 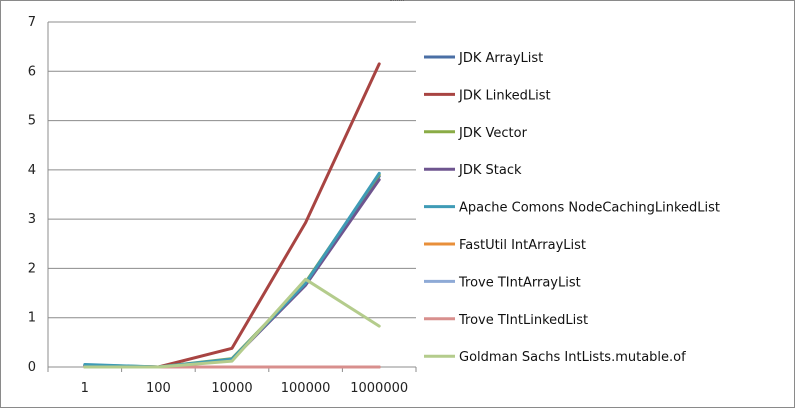 I want to click on y-tick-label: 7, so click(x=32, y=22).